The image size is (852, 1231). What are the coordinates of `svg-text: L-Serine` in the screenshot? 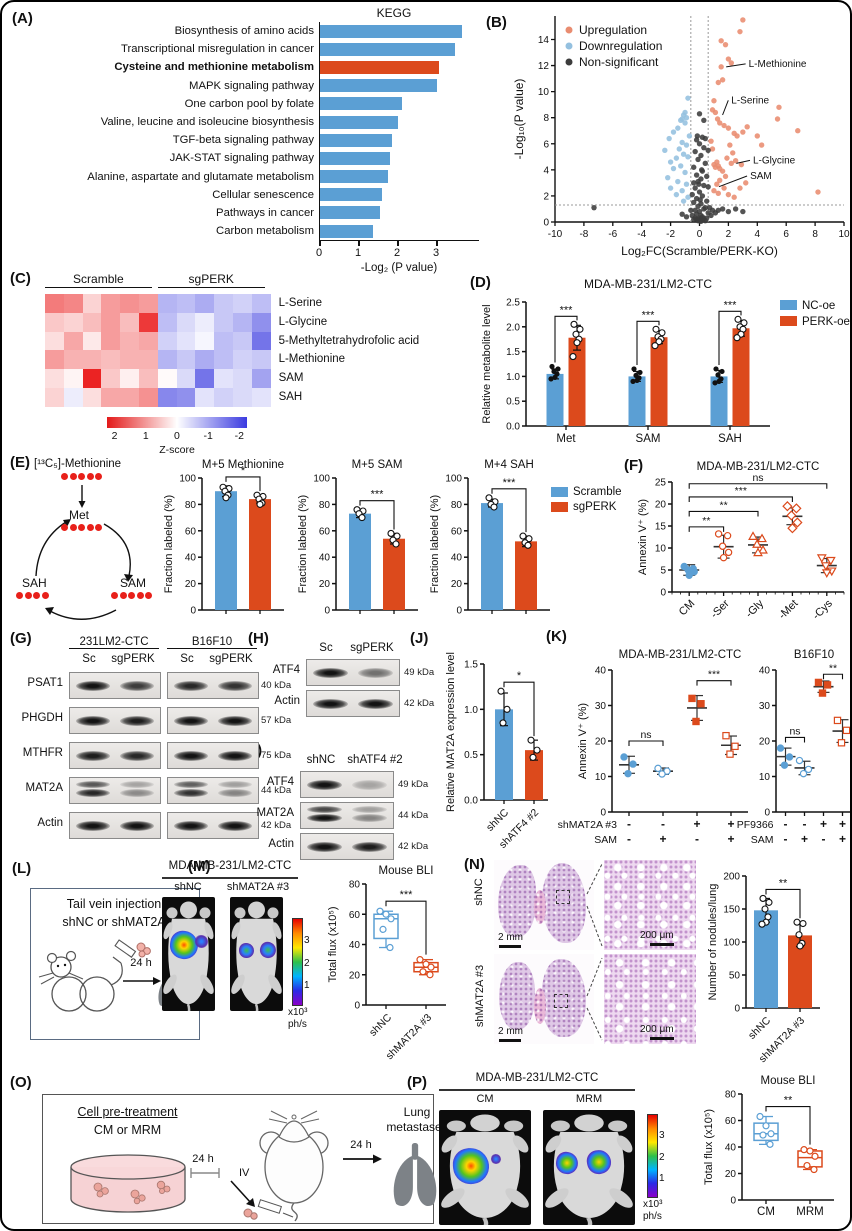 It's located at (750, 100).